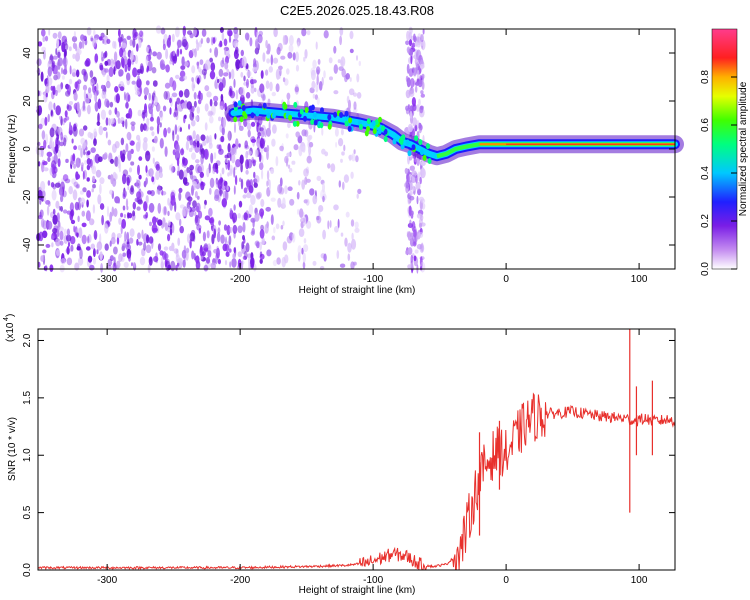 This screenshot has width=750, height=600. Describe the element at coordinates (705, 77) in the screenshot. I see `colorbar-tick-label: 0.8` at that location.